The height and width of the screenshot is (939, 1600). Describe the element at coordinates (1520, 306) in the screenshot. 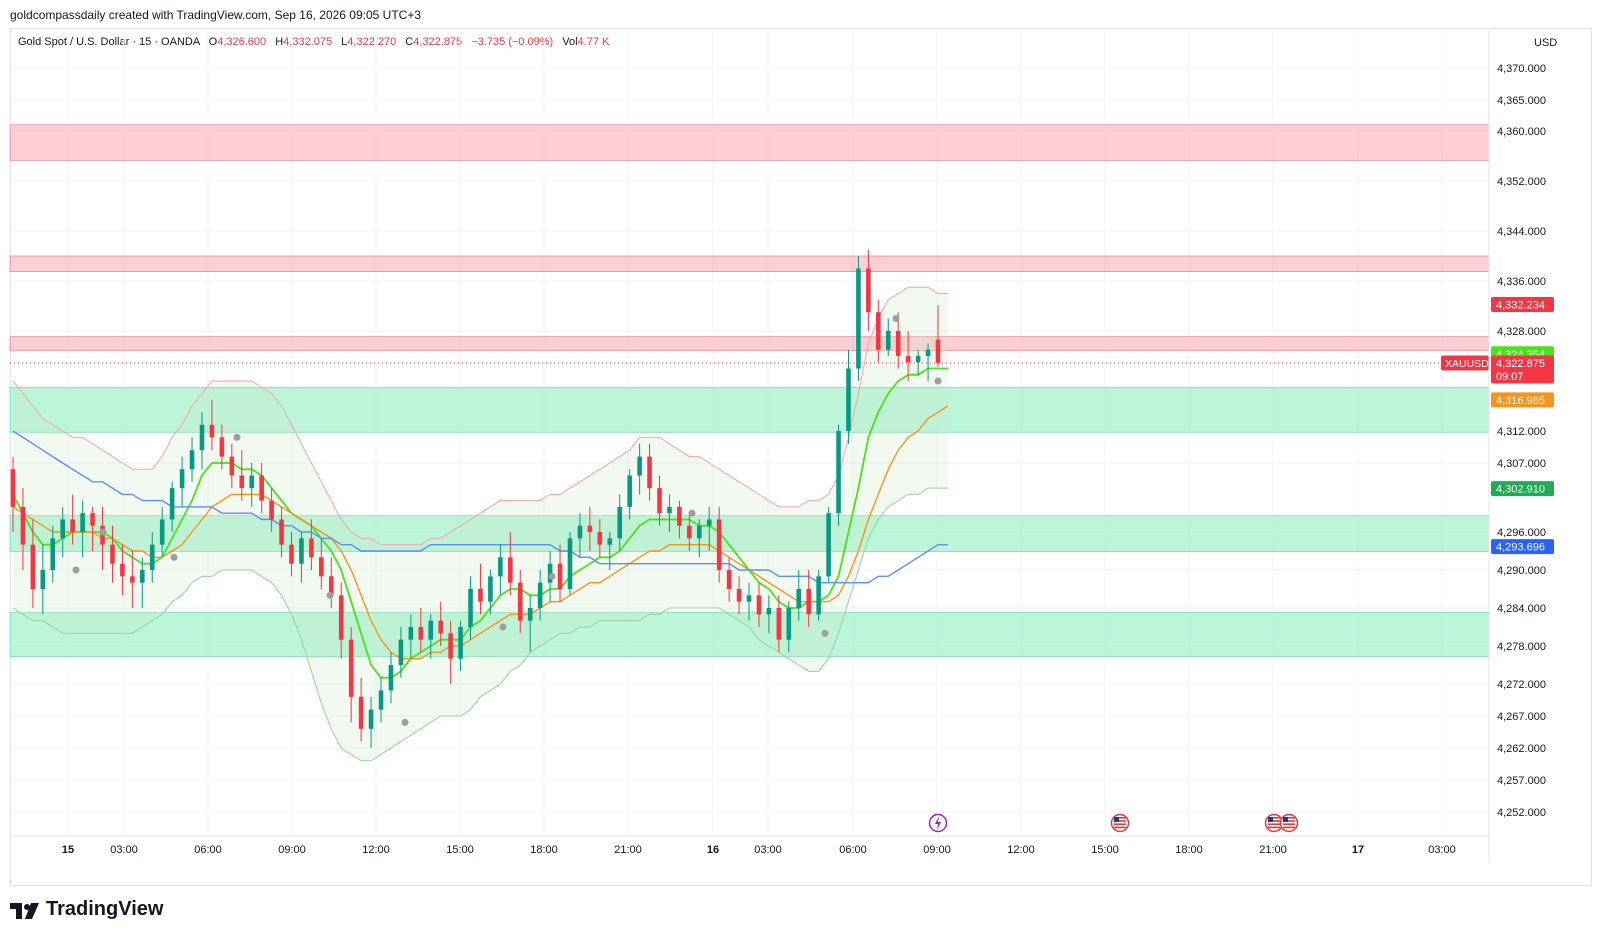

I see `price-tag-label: 4,332.234` at that location.